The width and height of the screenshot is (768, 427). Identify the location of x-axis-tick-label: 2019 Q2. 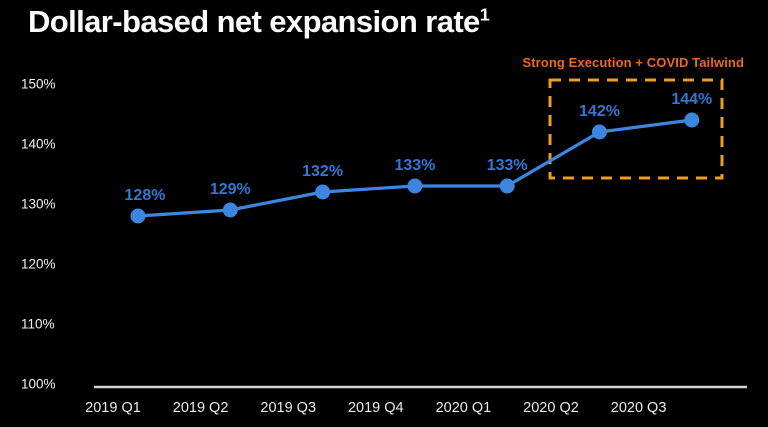
(201, 408).